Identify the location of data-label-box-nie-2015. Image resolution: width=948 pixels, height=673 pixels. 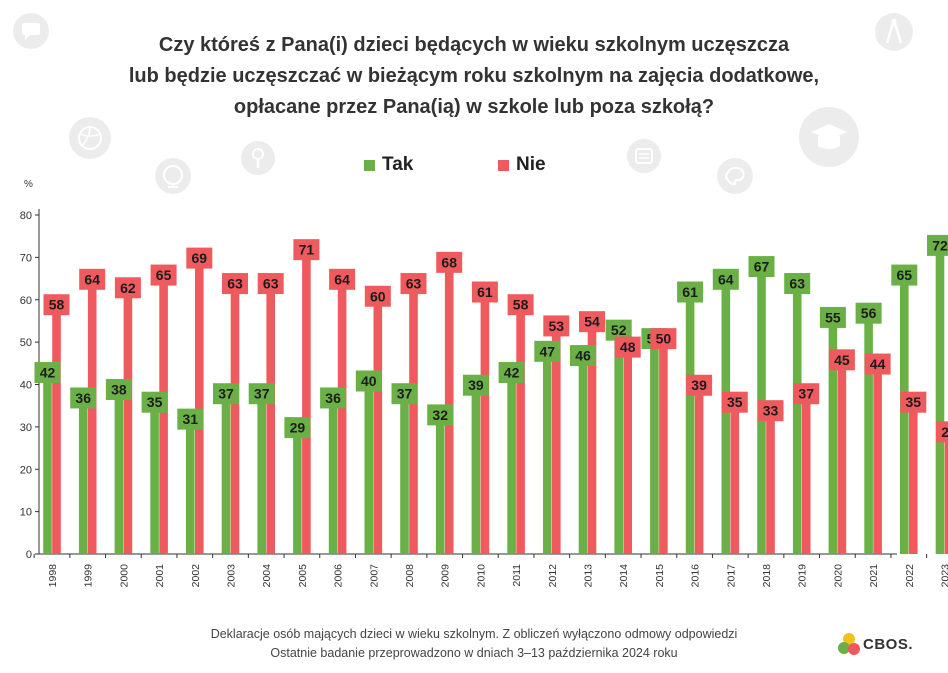
(663, 339).